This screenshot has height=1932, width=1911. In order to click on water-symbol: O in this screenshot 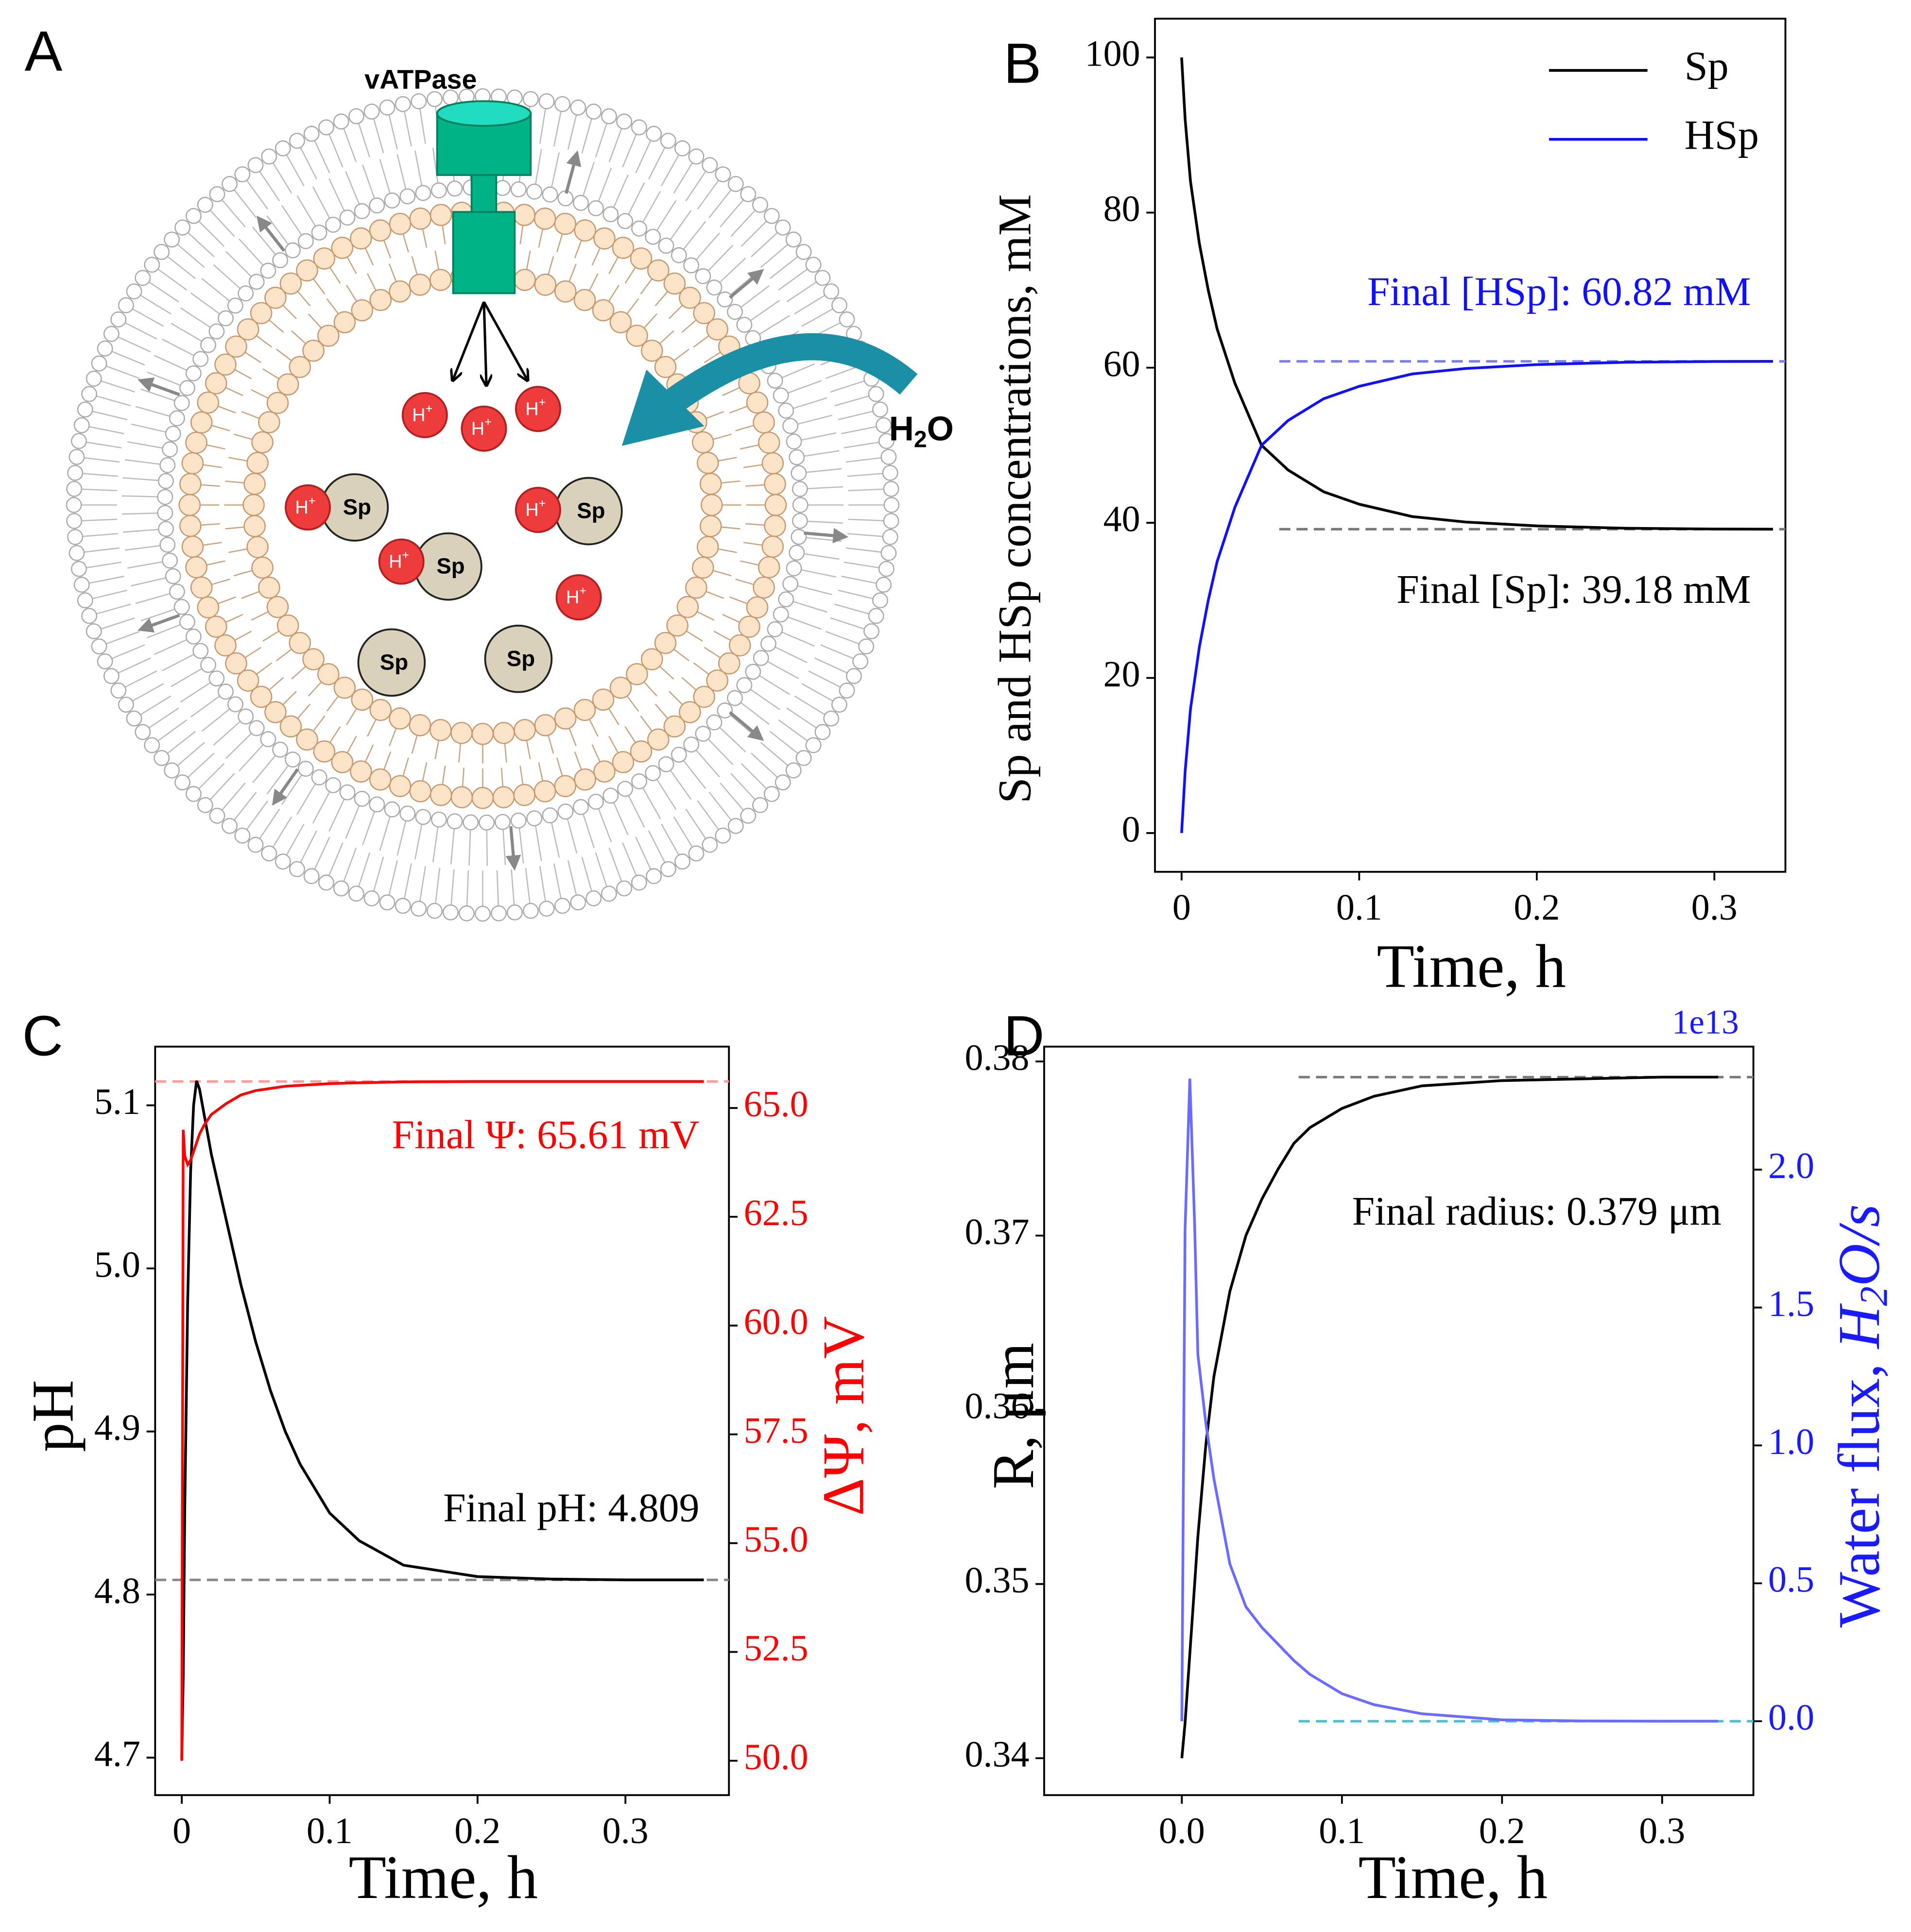, I will do `click(940, 429)`.